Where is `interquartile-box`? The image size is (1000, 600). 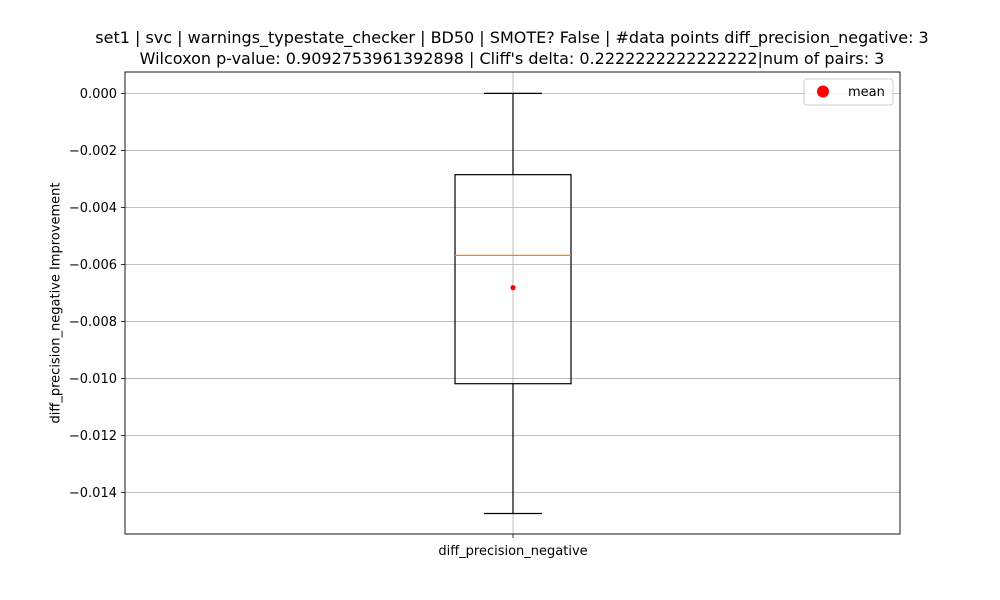
interquartile-box is located at coordinates (513, 279).